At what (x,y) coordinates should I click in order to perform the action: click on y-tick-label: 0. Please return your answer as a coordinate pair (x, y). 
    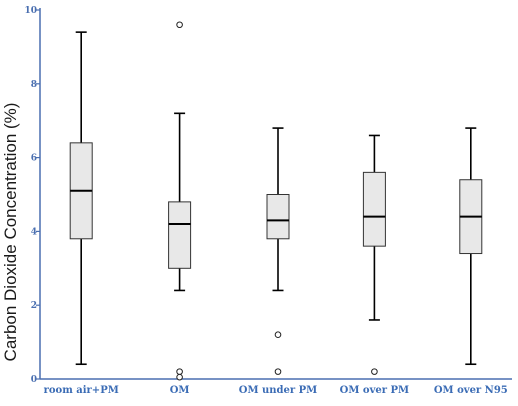
    Looking at the image, I should click on (34, 380).